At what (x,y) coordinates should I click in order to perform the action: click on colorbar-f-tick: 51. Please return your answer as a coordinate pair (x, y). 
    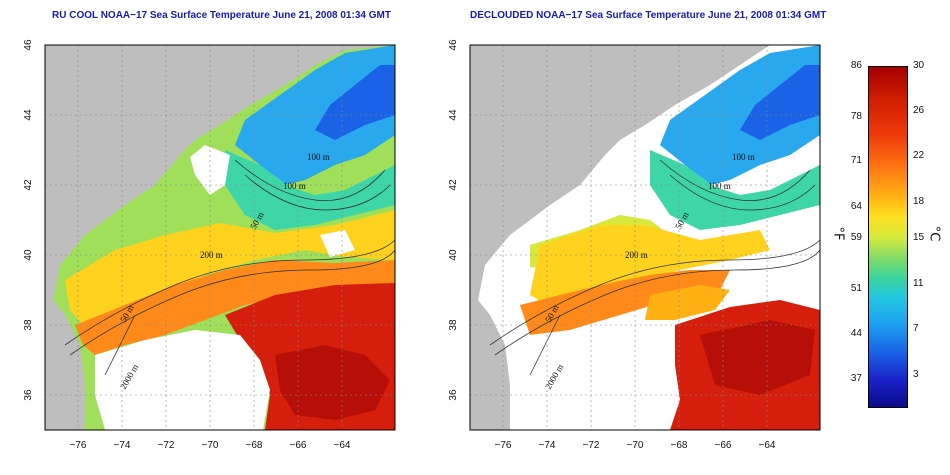
    Looking at the image, I should click on (856, 288).